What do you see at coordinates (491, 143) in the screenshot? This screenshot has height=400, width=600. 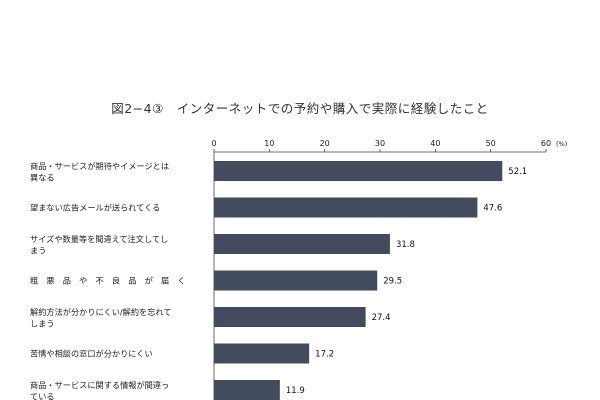 I see `x-tick-label: 50` at bounding box center [491, 143].